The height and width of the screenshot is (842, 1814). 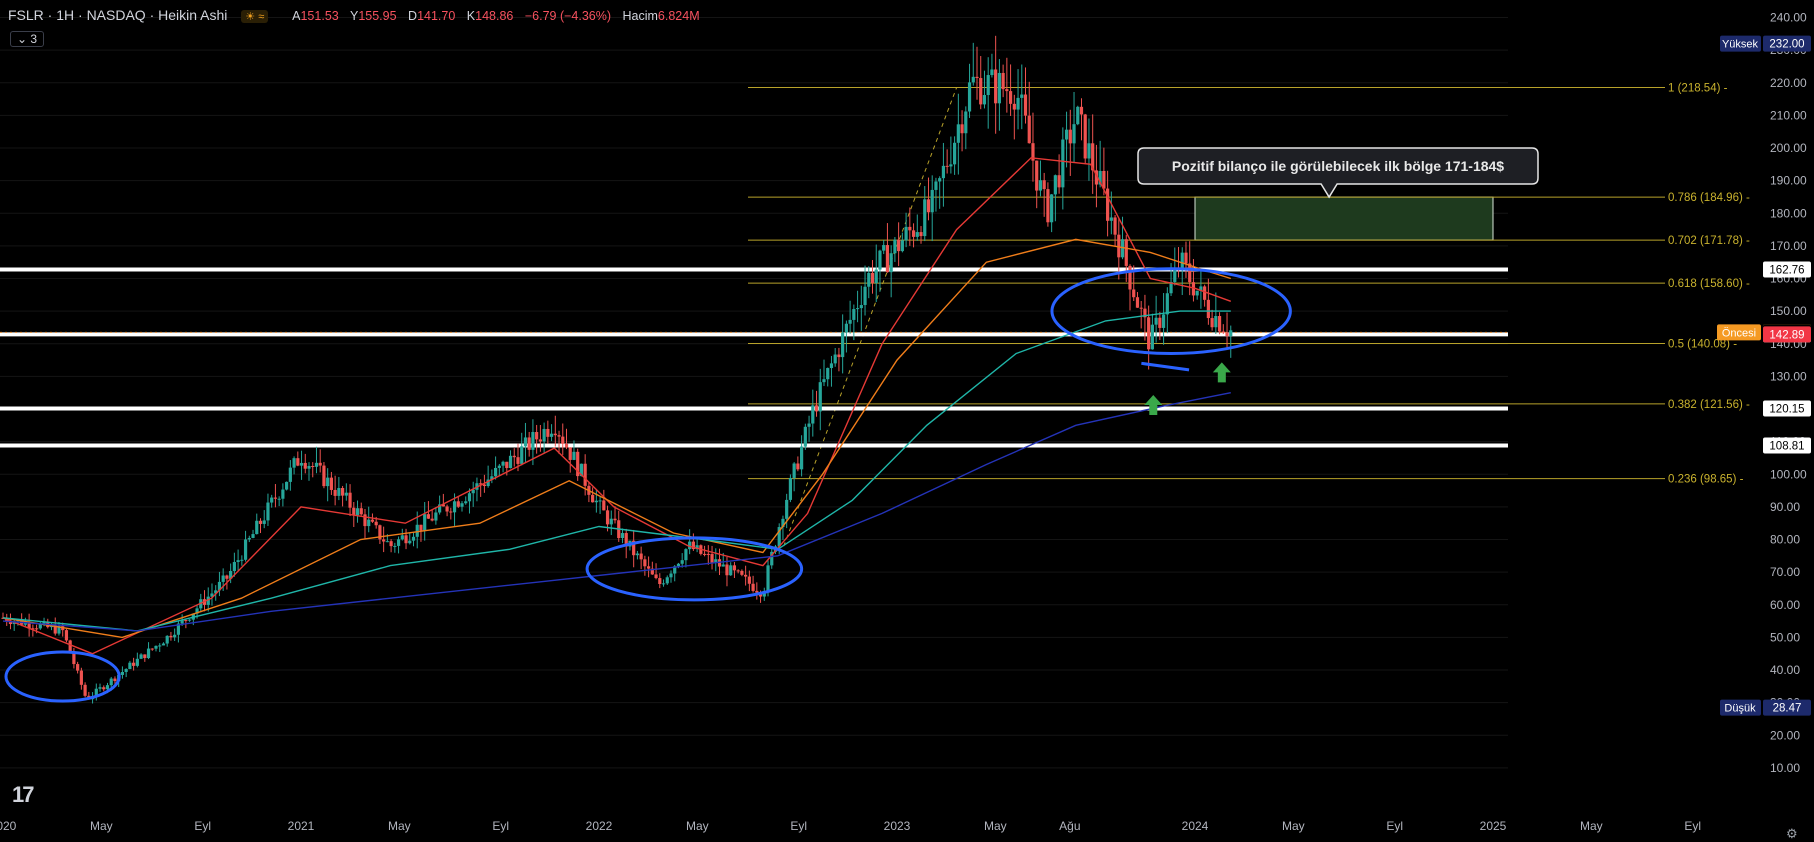 What do you see at coordinates (1788, 148) in the screenshot?
I see `y-tick-label: 200.00` at bounding box center [1788, 148].